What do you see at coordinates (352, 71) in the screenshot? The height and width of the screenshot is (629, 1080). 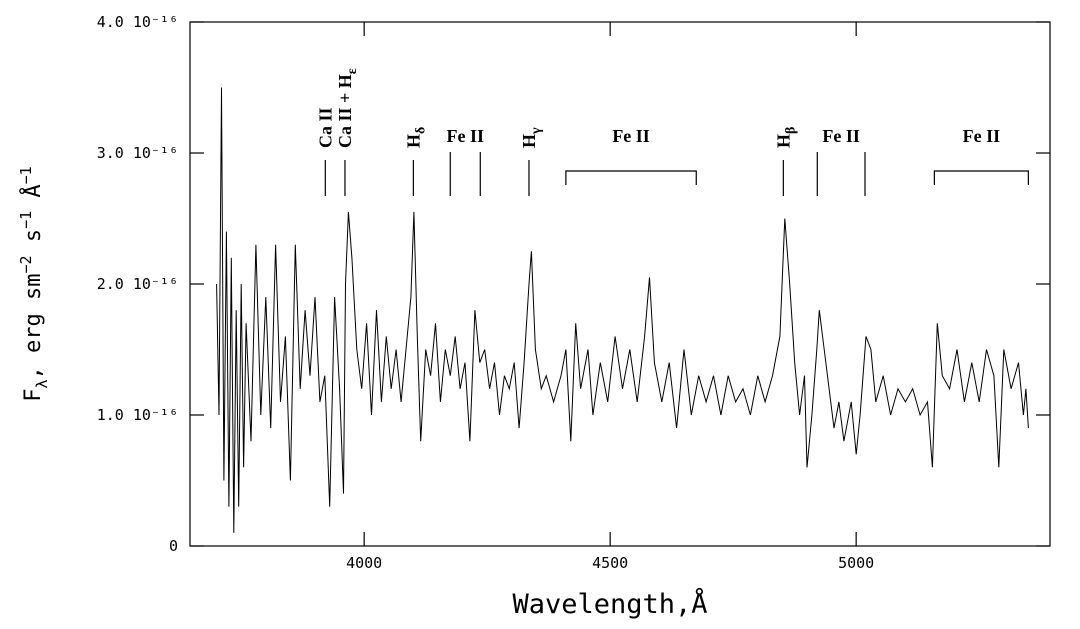 I see `annotation-sub: ε` at bounding box center [352, 71].